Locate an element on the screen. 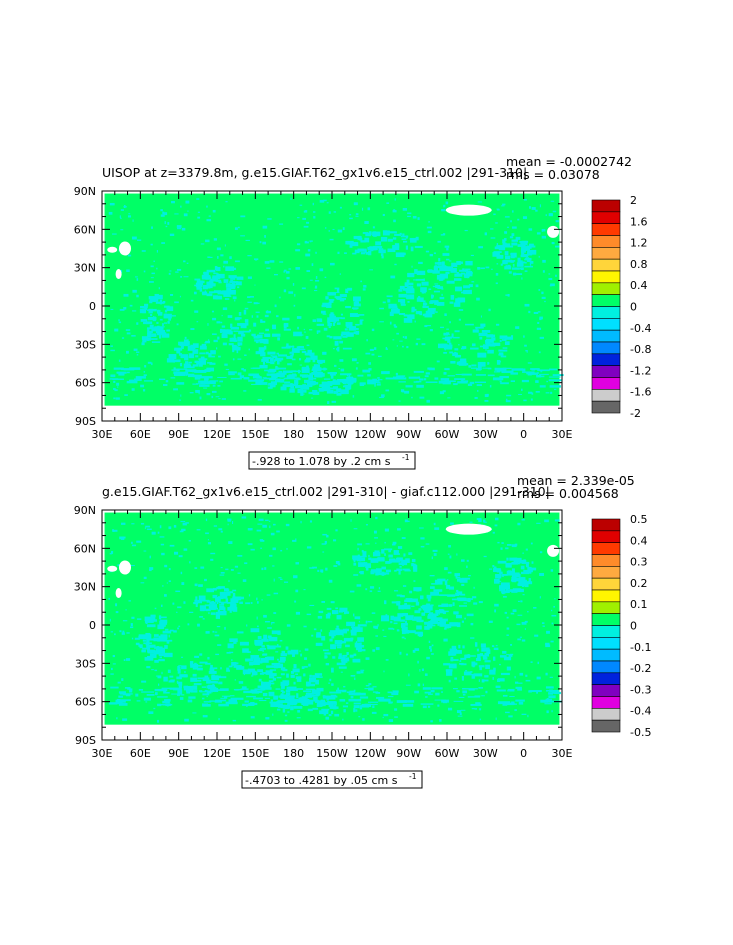  colorbar-label: 2 is located at coordinates (633, 200).